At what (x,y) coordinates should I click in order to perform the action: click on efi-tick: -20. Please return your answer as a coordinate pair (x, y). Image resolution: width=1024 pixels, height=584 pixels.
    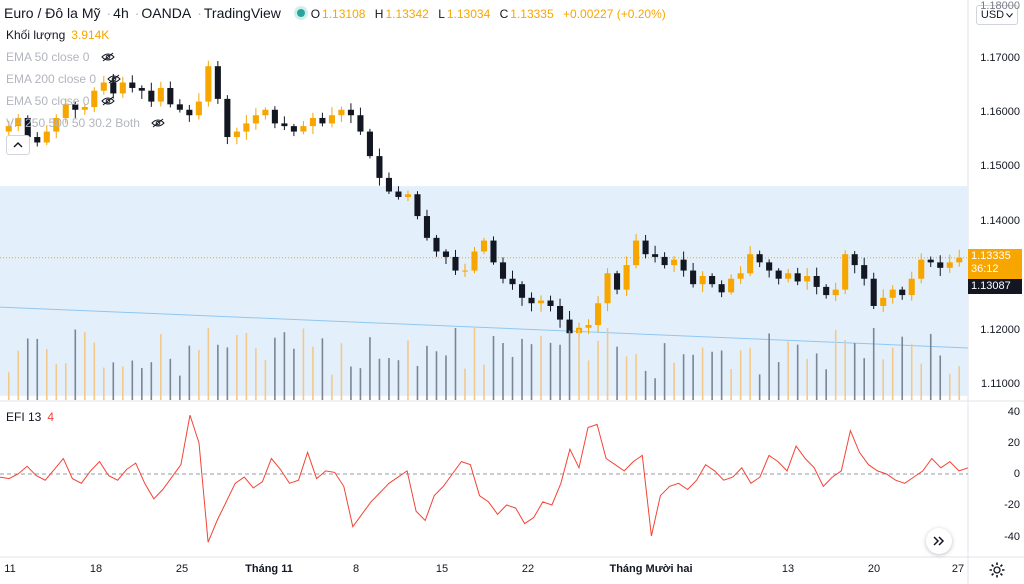
    Looking at the image, I should click on (1012, 505).